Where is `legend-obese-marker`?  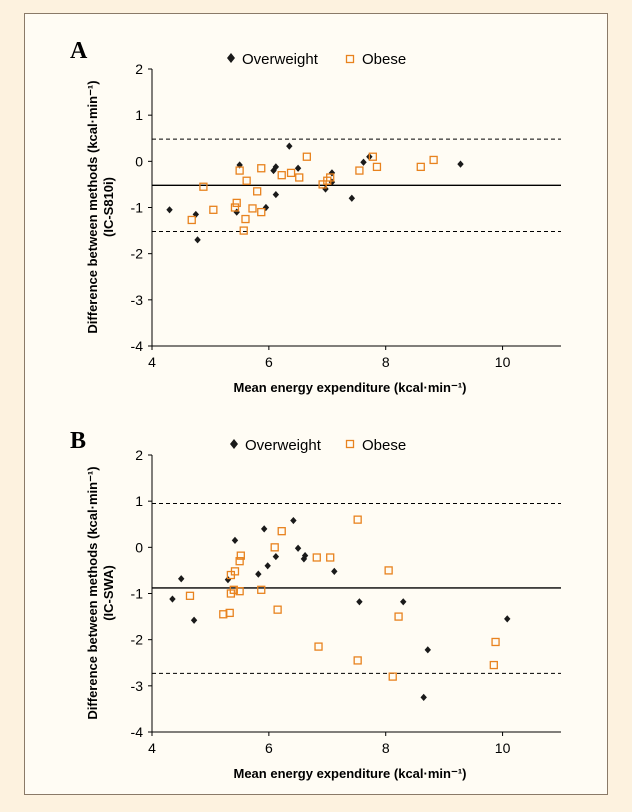 legend-obese-marker is located at coordinates (350, 59).